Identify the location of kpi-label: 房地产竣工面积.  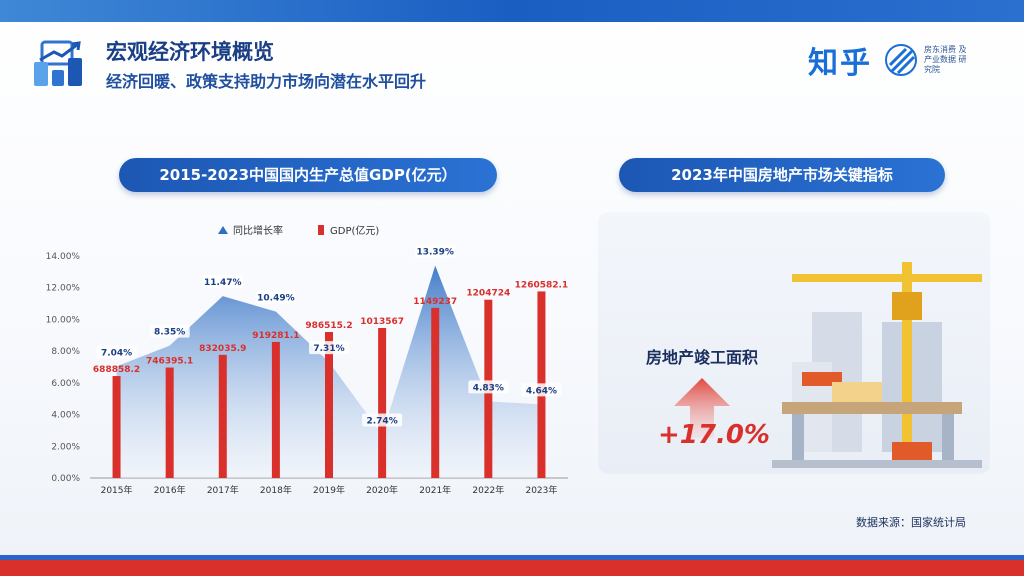
(702, 357).